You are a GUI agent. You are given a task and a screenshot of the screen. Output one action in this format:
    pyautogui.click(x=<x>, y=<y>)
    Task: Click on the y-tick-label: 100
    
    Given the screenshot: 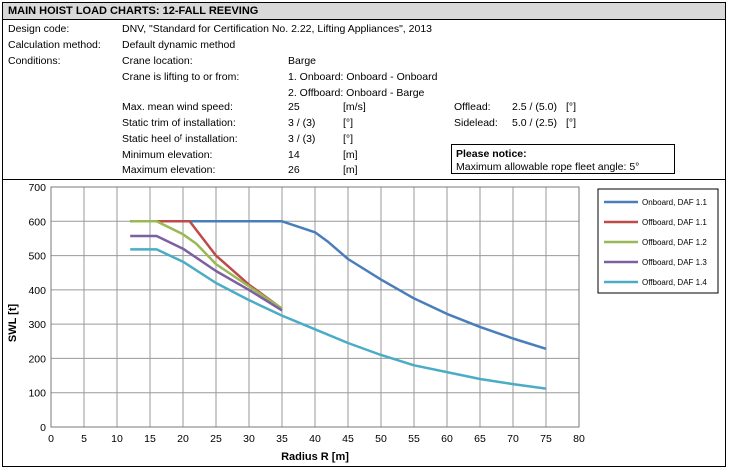 What is the action you would take?
    pyautogui.click(x=37, y=394)
    